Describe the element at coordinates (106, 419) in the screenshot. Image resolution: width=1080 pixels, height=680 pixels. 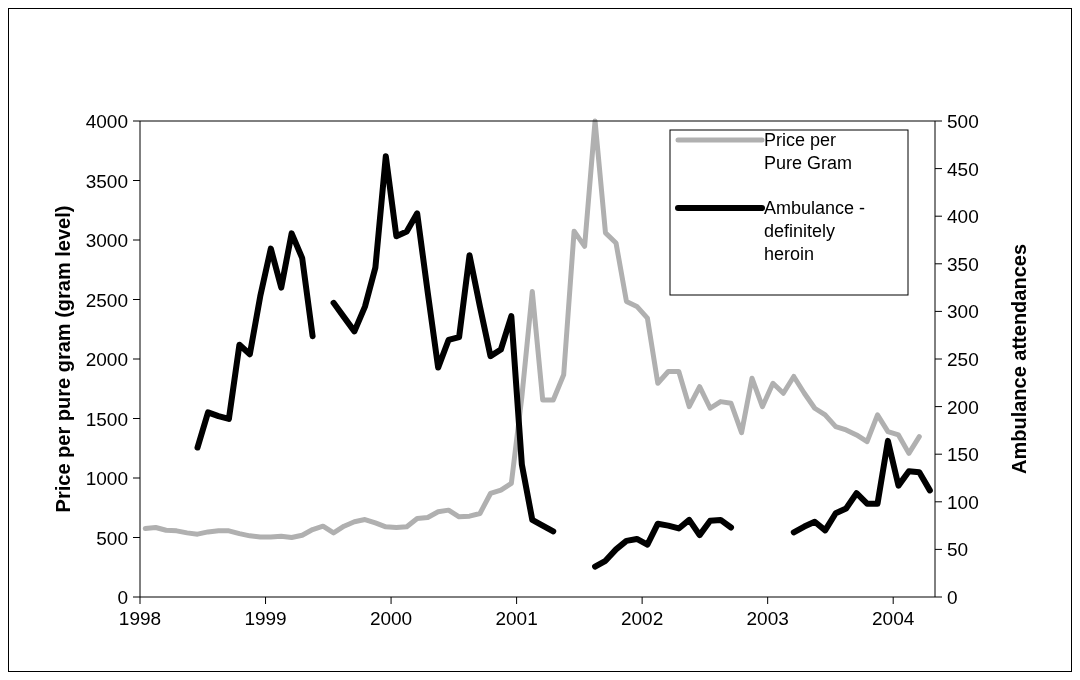
I see `y-tick-label: 1500` at that location.